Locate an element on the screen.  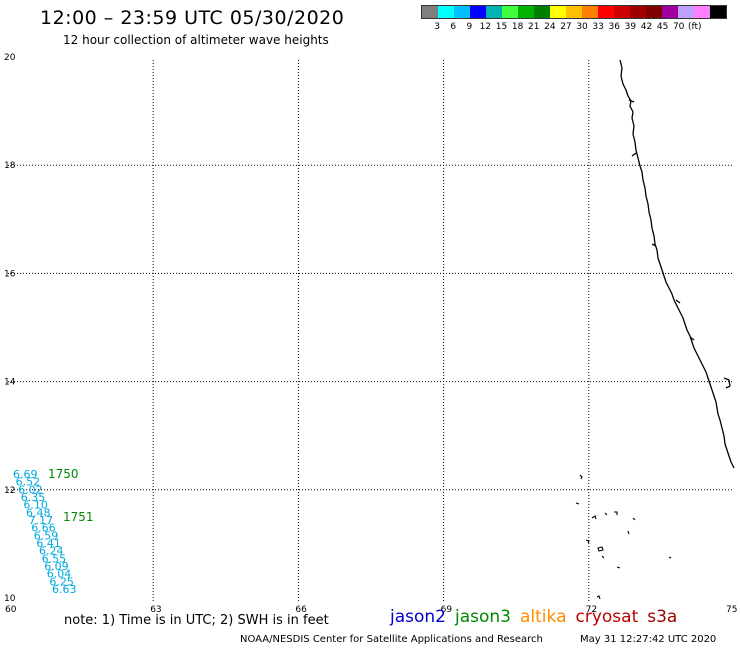
legend-label: 30 is located at coordinates (582, 27).